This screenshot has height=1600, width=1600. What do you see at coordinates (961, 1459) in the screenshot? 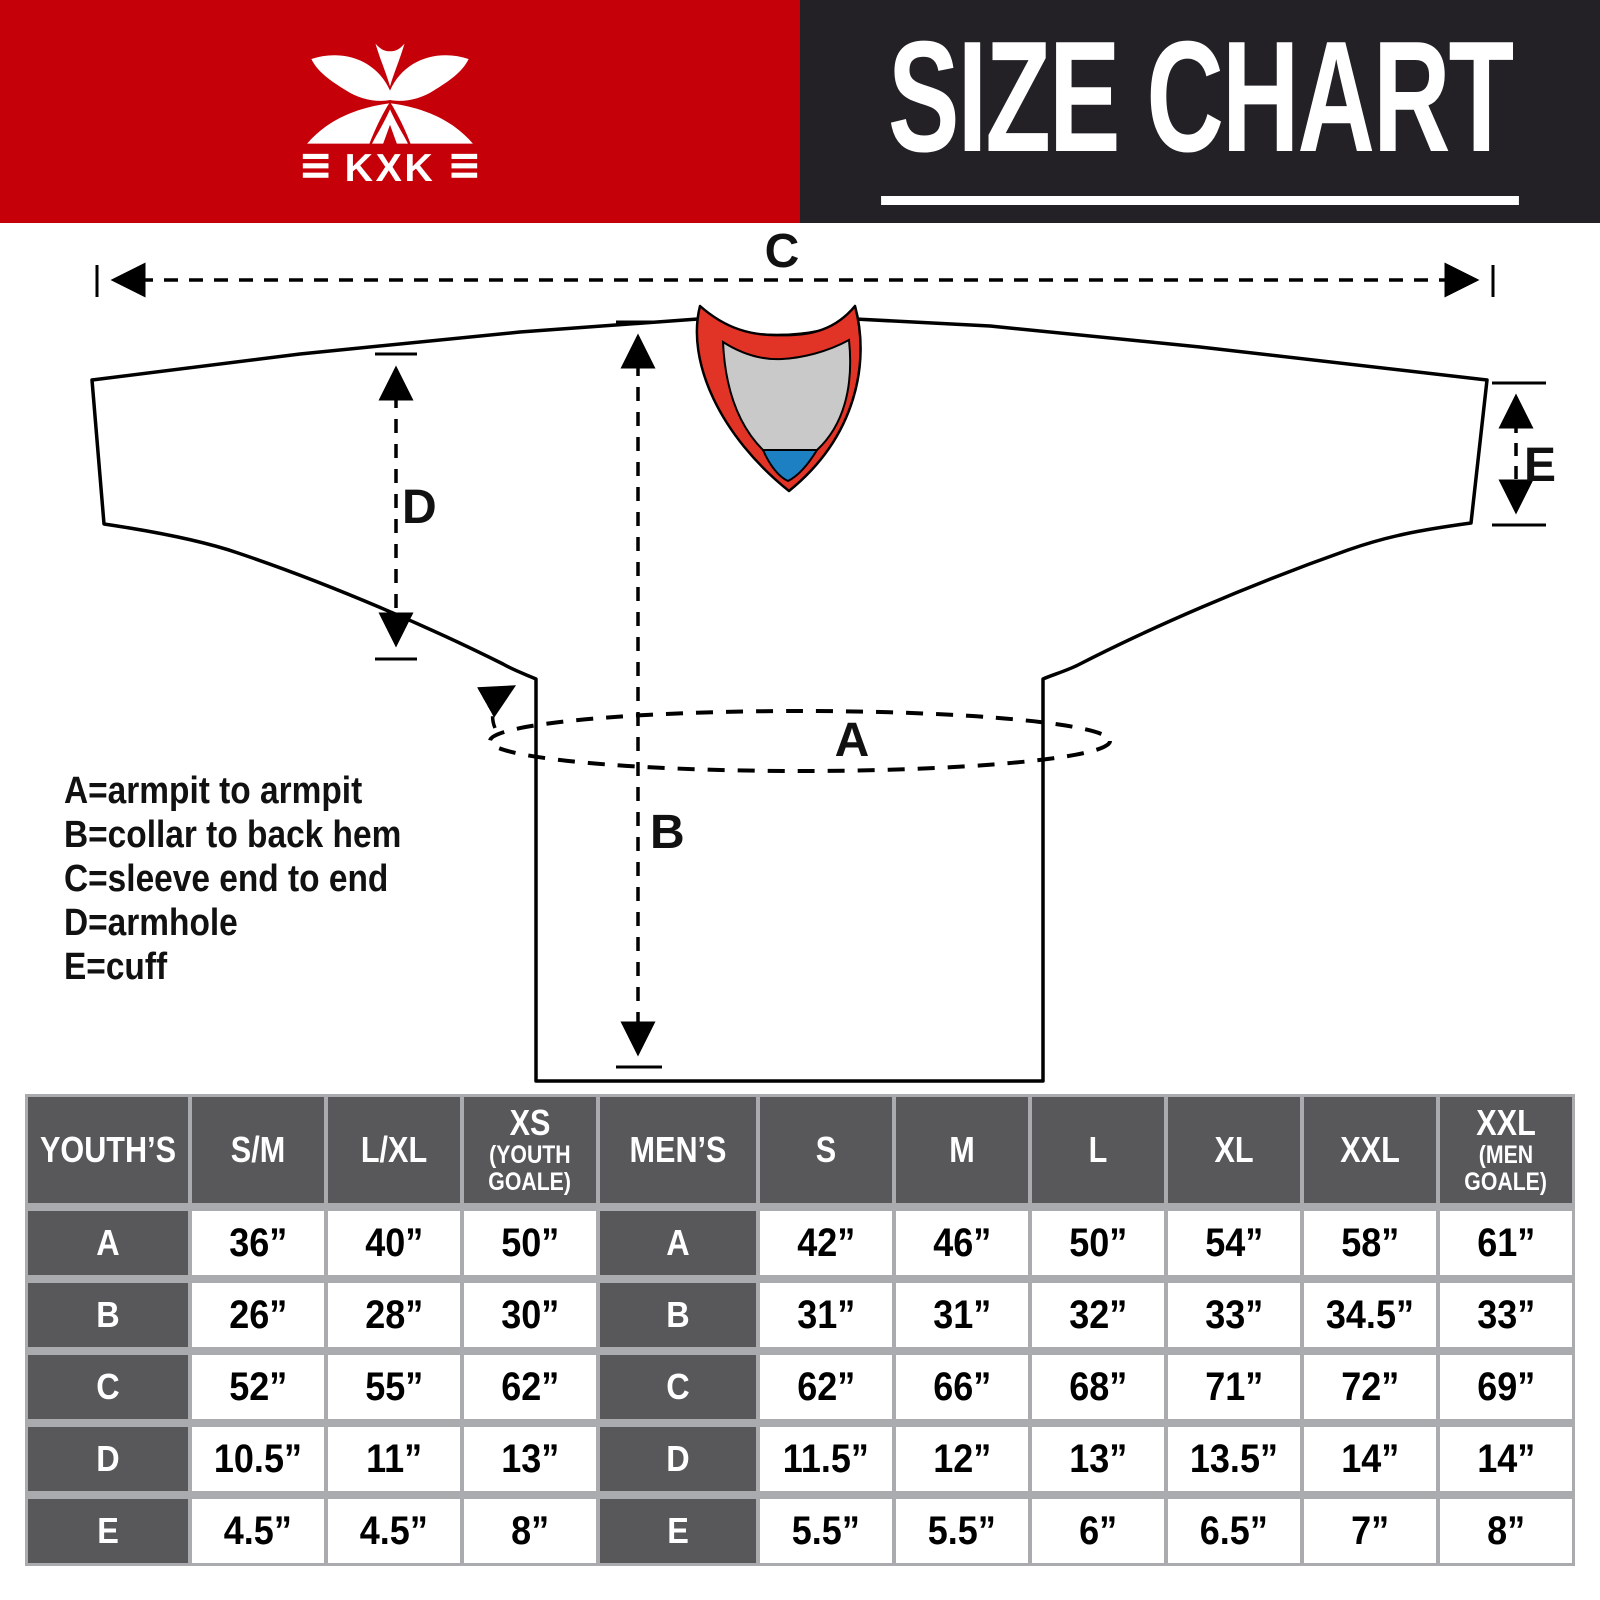
I see `size-cell: 12”` at bounding box center [961, 1459].